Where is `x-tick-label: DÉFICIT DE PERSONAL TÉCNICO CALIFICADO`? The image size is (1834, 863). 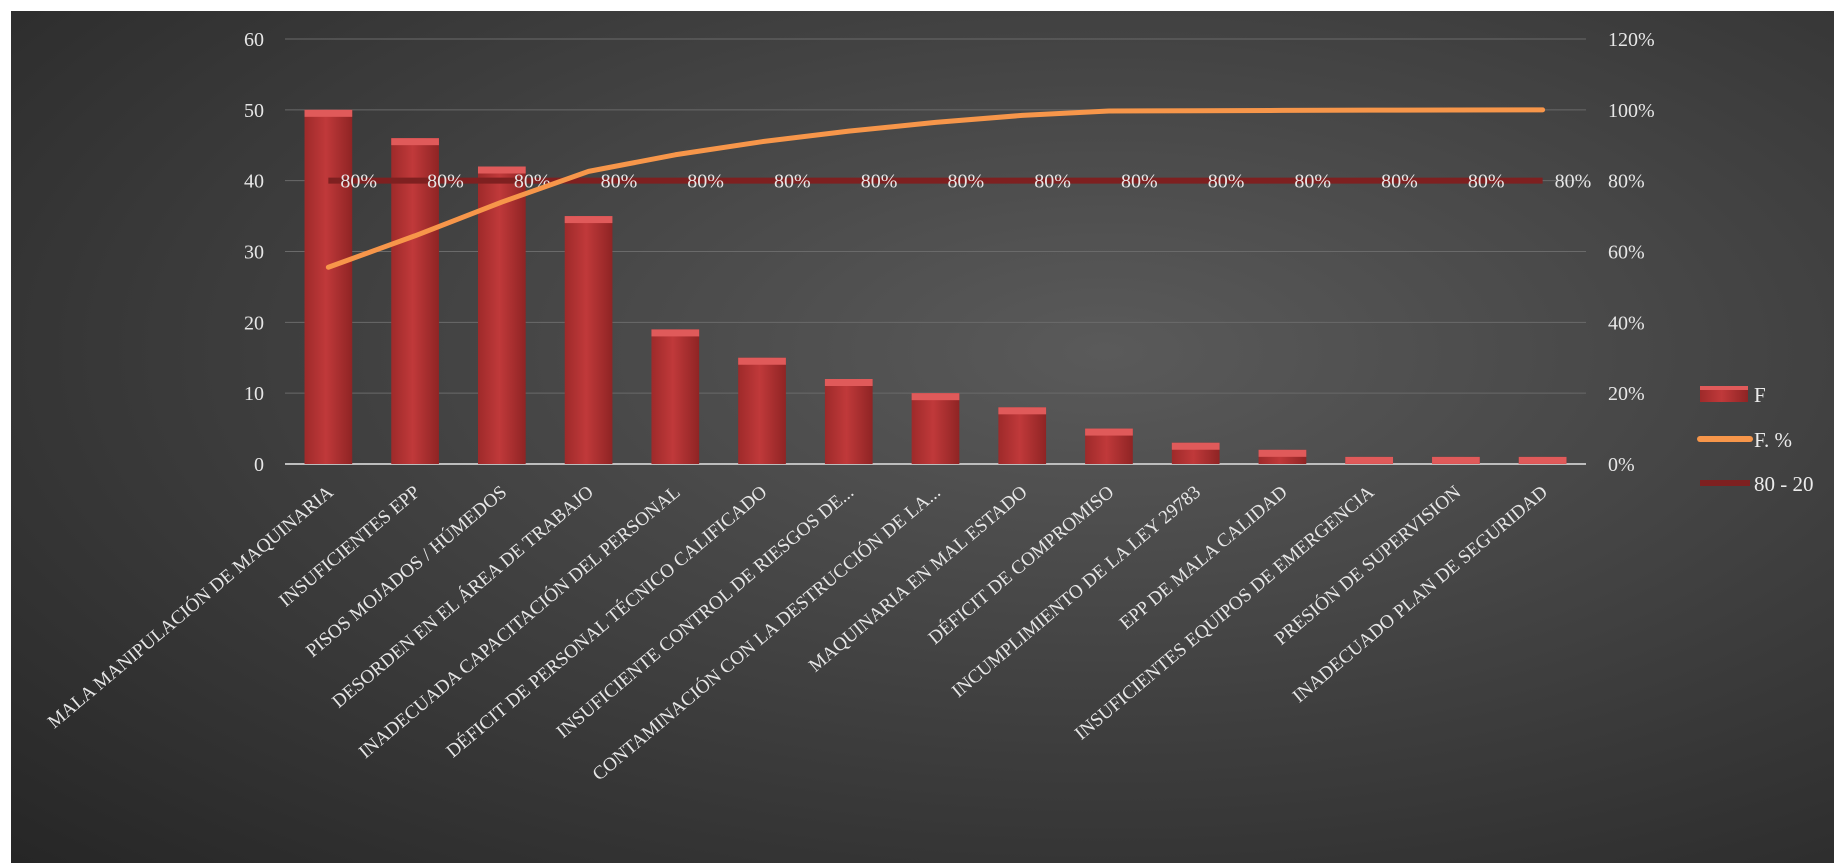 x-tick-label: DÉFICIT DE PERSONAL TÉCNICO CALIFICADO is located at coordinates (606, 621).